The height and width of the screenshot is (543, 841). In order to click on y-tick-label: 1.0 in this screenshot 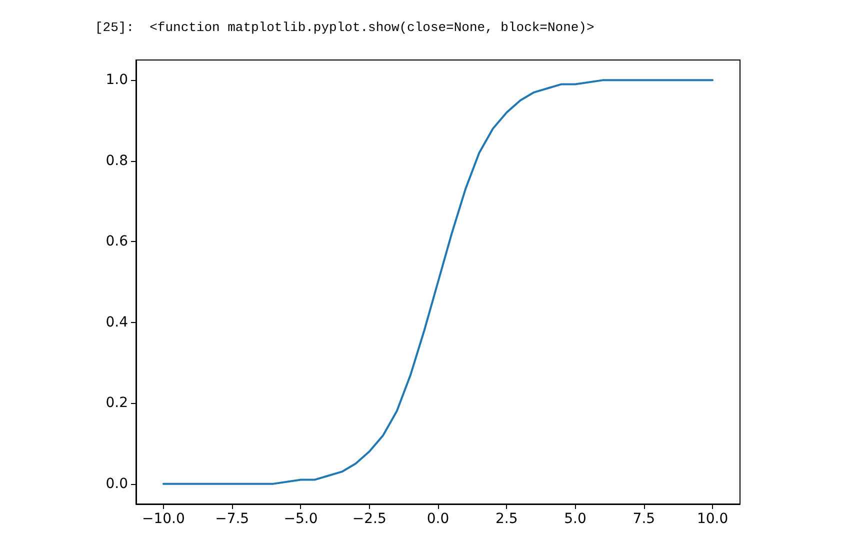, I will do `click(117, 80)`.